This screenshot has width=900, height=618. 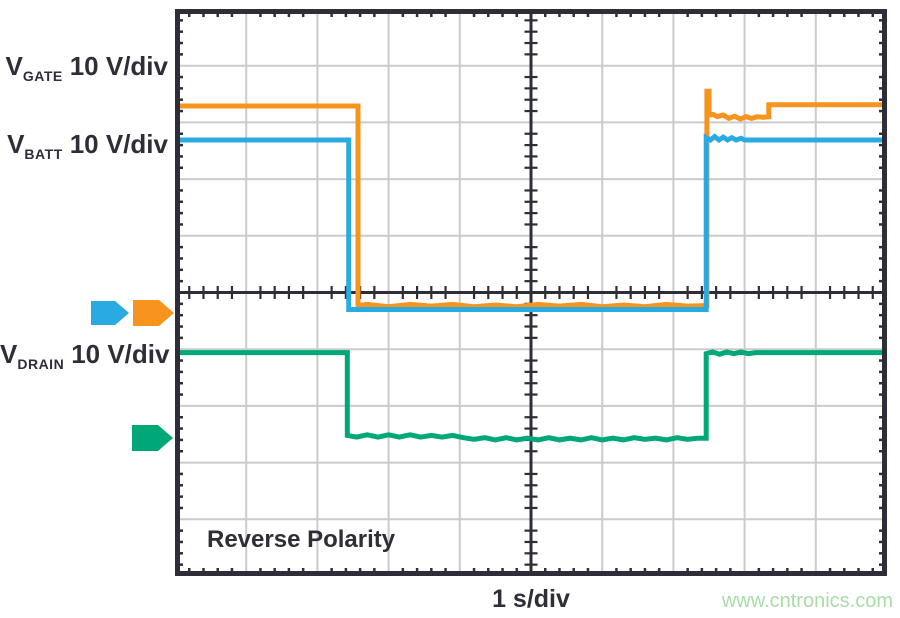 I want to click on vdrain-scale: 10 V/div, so click(x=120, y=354).